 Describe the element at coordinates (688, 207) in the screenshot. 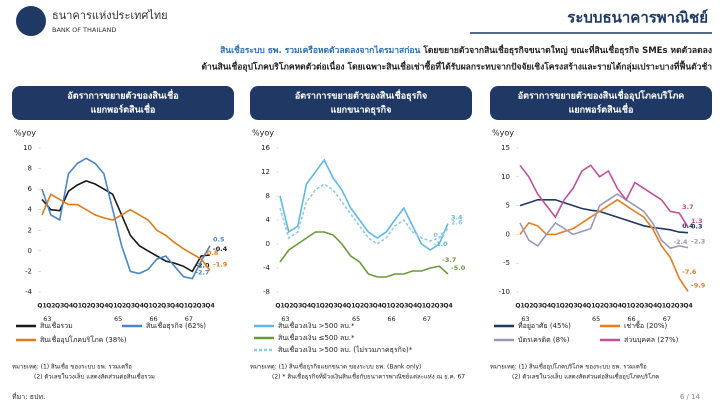

I see `data-label: 3.7` at that location.